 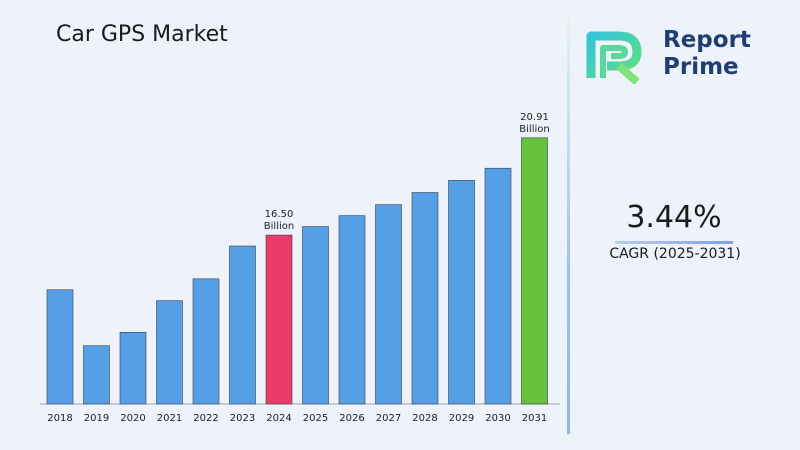 I want to click on data-label-2031-value: 20.91, so click(x=534, y=117).